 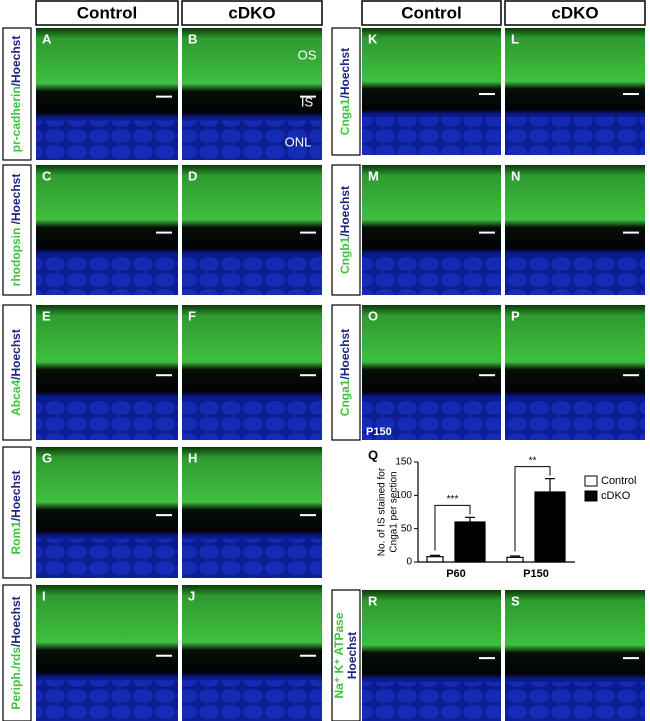 What do you see at coordinates (307, 54) in the screenshot?
I see `layer-label: OS` at bounding box center [307, 54].